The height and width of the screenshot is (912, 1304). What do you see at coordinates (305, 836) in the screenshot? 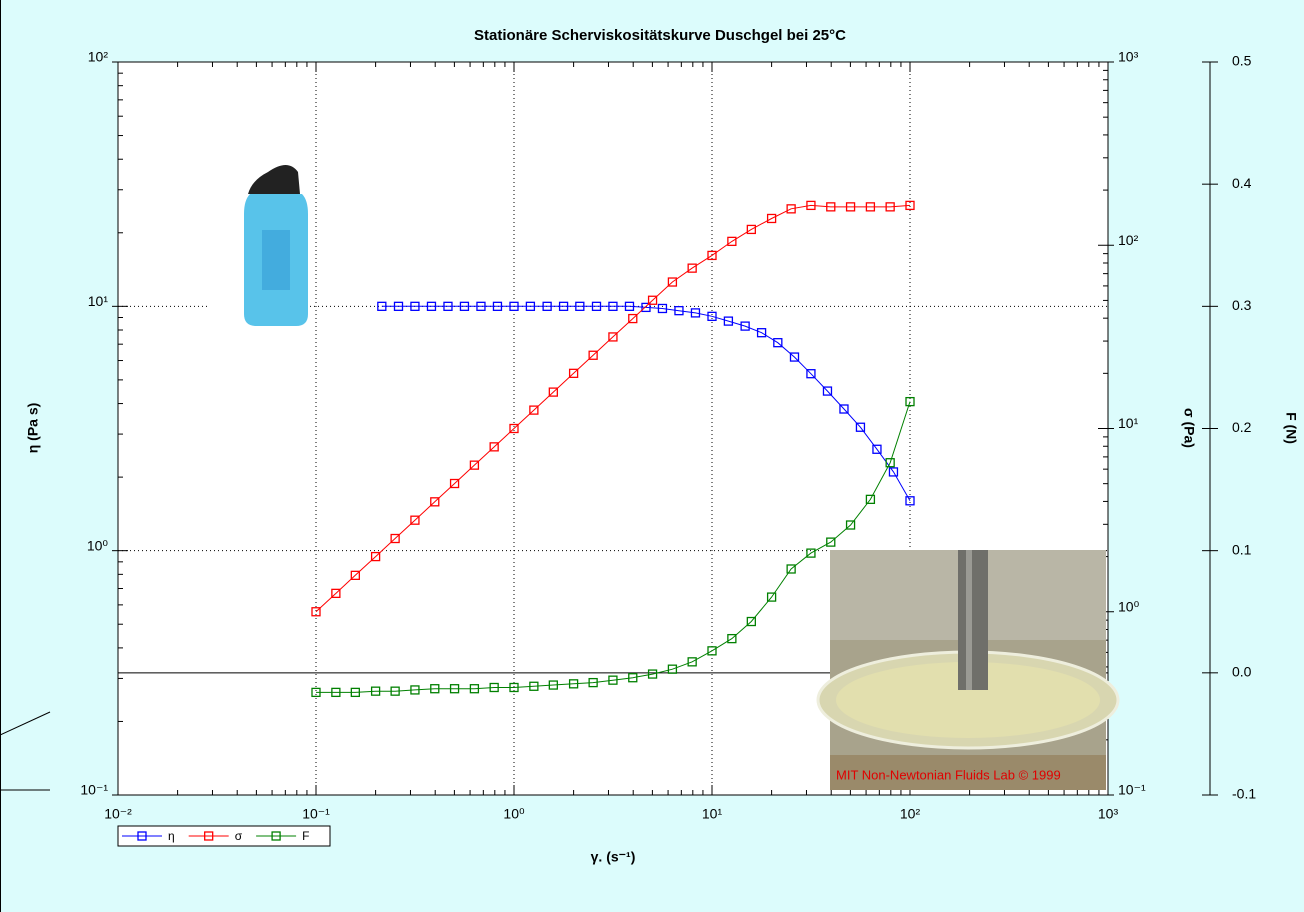
I see `legend-label: F` at bounding box center [305, 836].